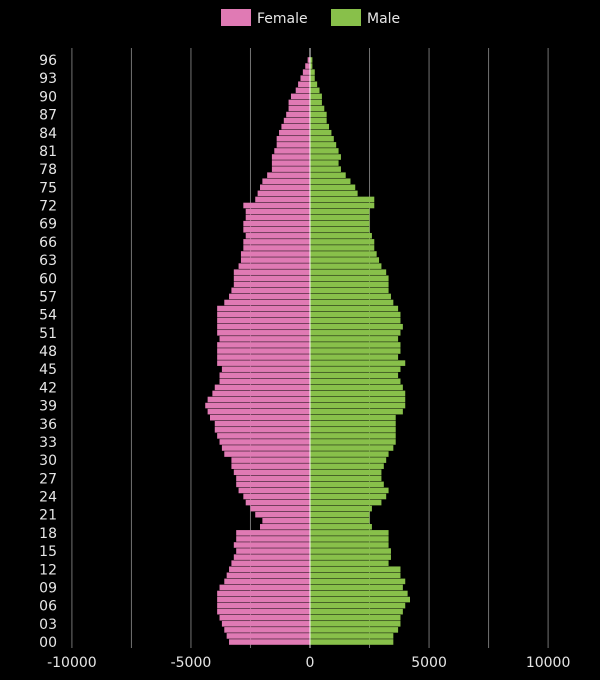  I want to click on y-tick-label-81: 81, so click(48, 152).